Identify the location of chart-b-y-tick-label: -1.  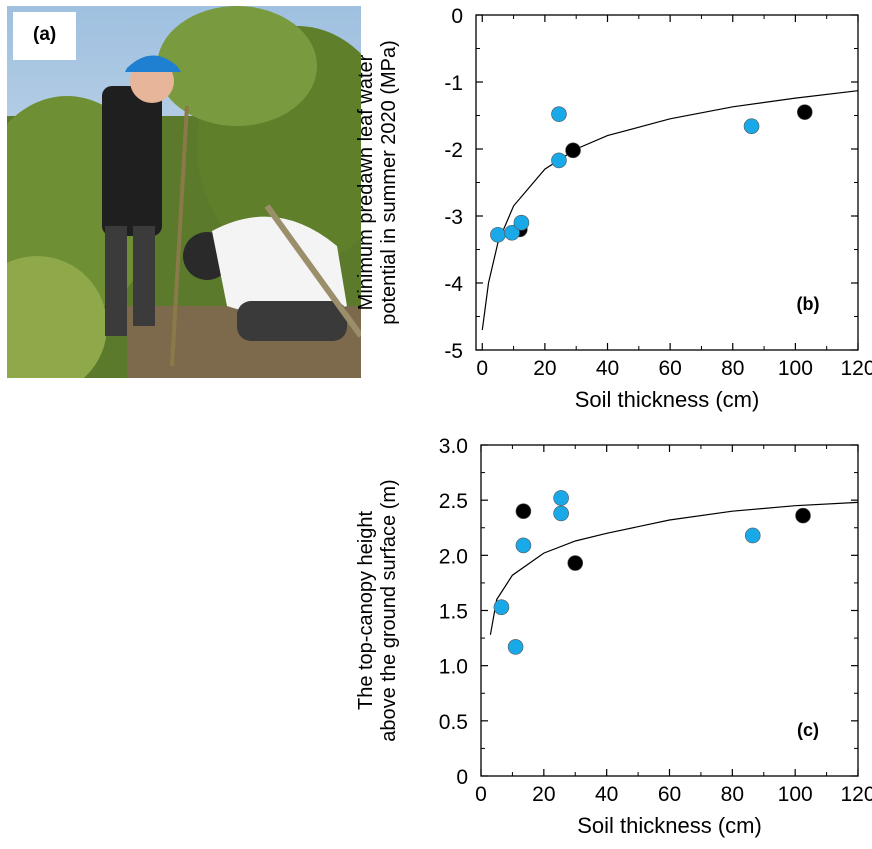
(453, 83).